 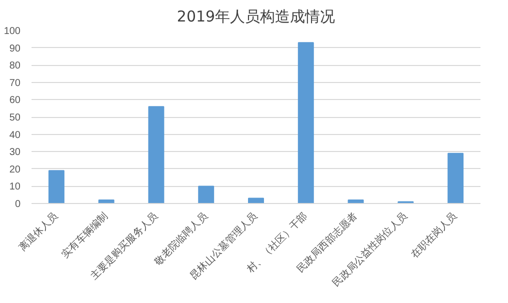 What do you see at coordinates (15, 187) in the screenshot?
I see `y-tick-label: 10` at bounding box center [15, 187].